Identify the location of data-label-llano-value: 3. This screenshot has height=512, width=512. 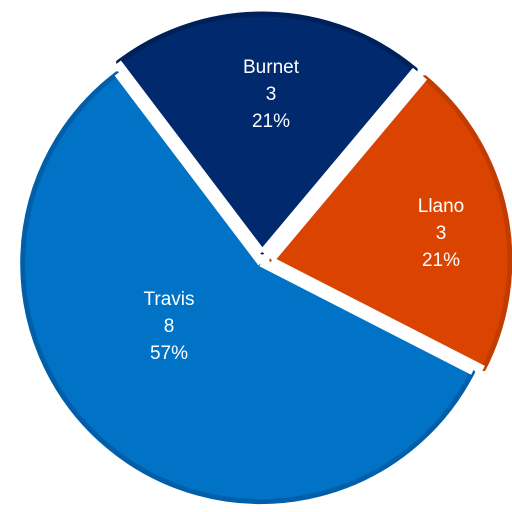
(441, 233).